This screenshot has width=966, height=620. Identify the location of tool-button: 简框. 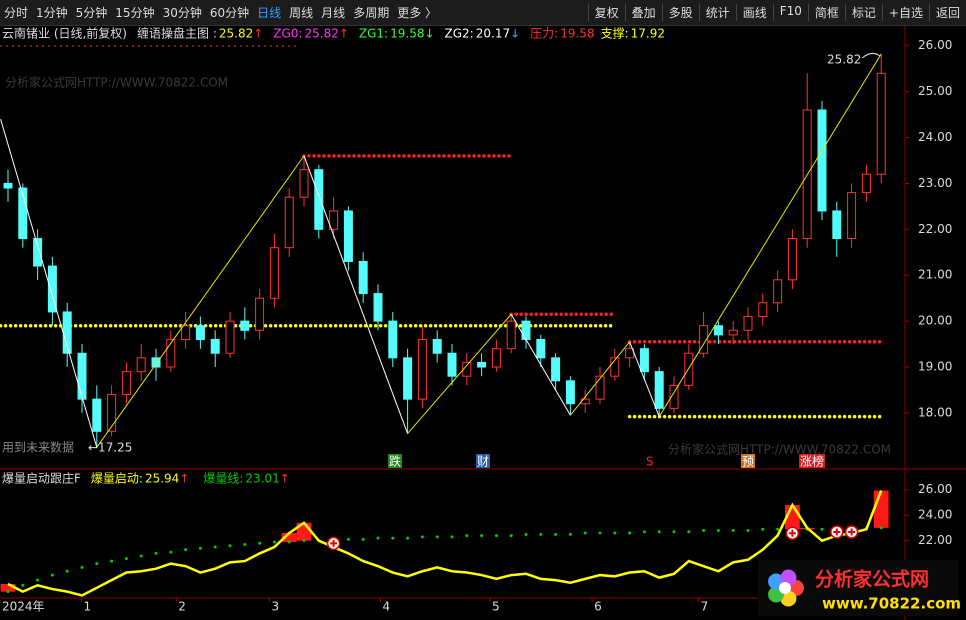
(826, 12).